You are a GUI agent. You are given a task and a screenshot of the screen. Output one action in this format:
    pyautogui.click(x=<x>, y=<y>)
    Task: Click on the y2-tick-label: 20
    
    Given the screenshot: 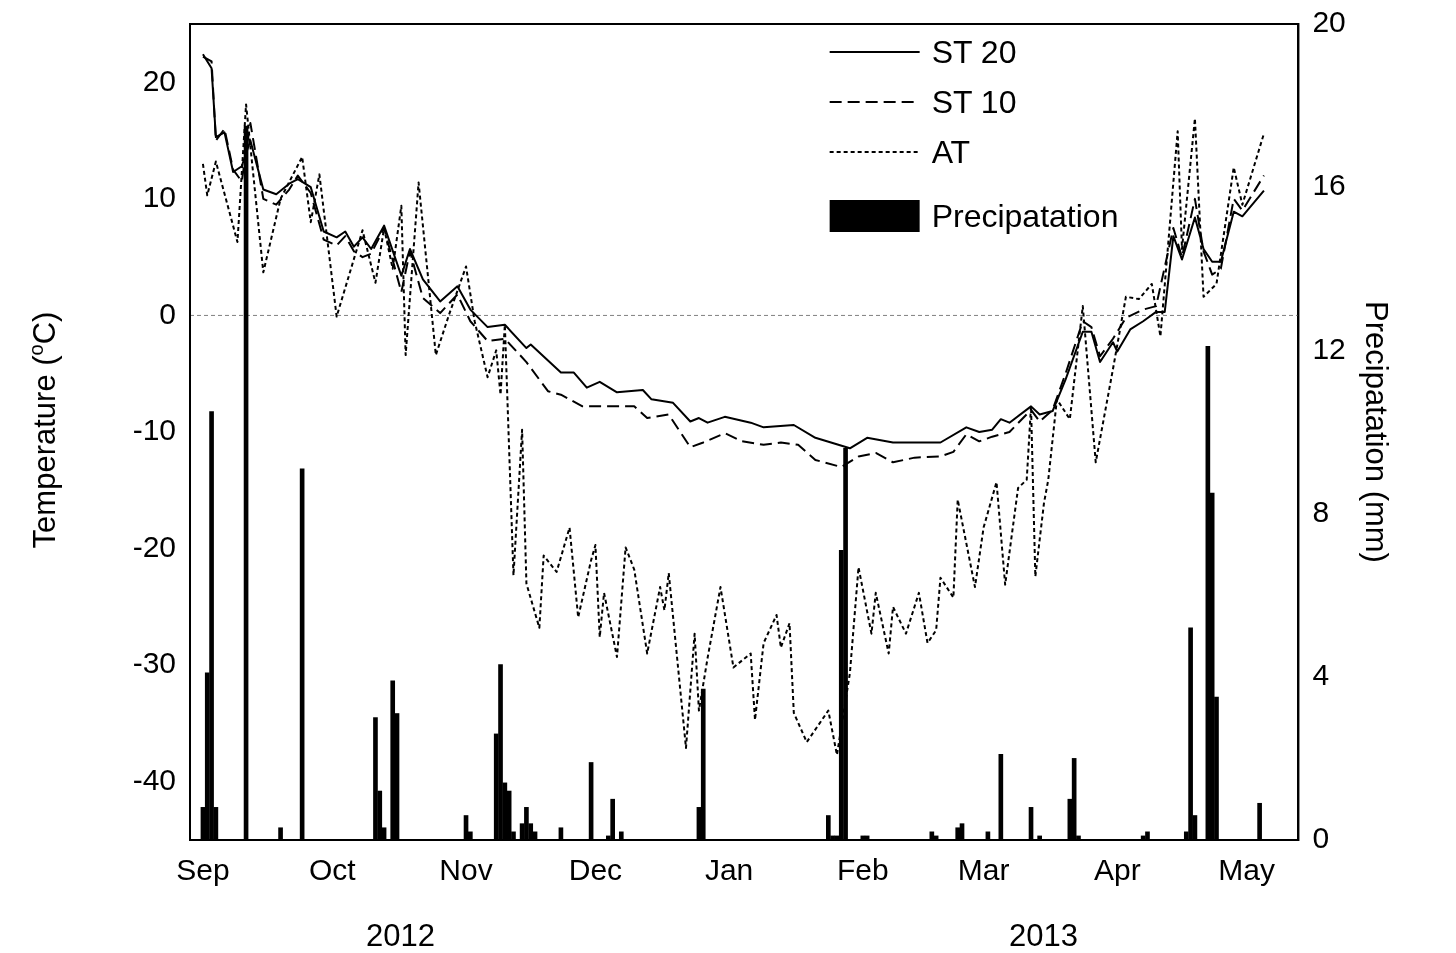 What is the action you would take?
    pyautogui.click(x=1329, y=22)
    